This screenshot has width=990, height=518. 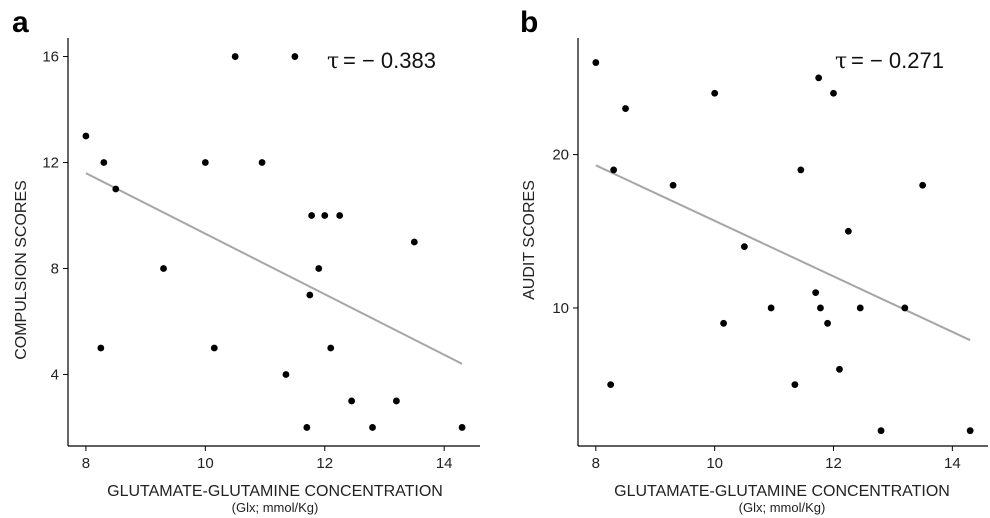 What do you see at coordinates (274, 268) in the screenshot?
I see `panel-a-trend-line` at bounding box center [274, 268].